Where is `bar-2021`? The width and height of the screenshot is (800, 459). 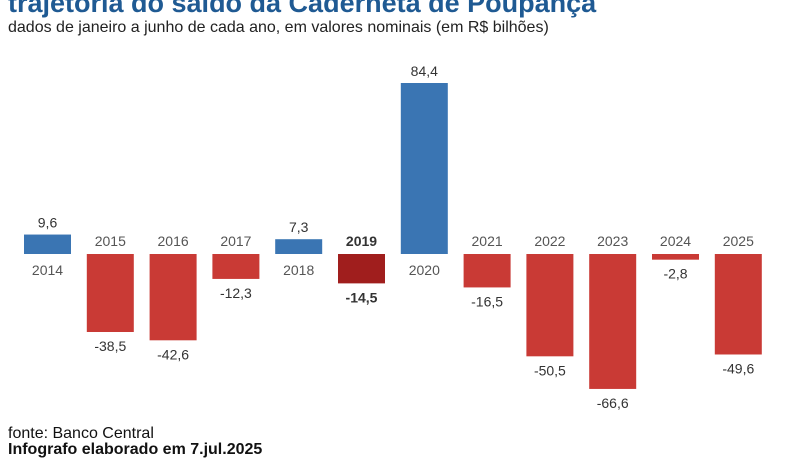
bar-2021 is located at coordinates (487, 271).